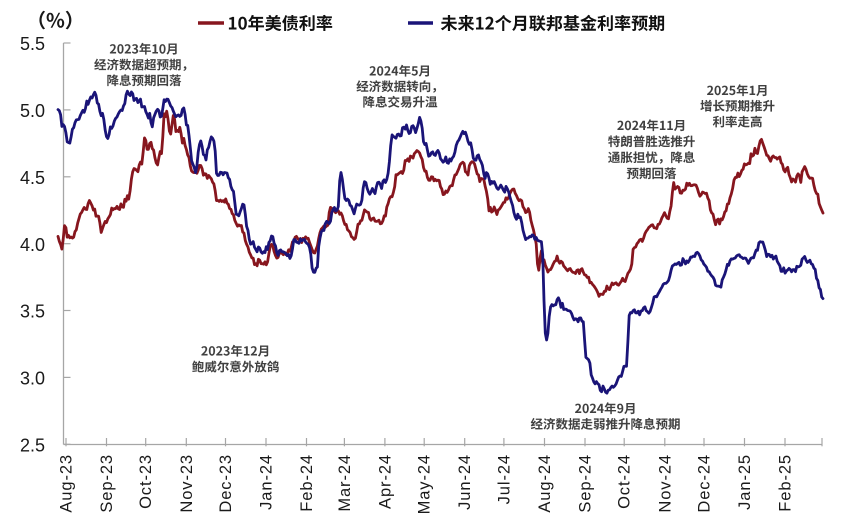 The image size is (843, 526). What do you see at coordinates (226, 483) in the screenshot?
I see `svg-text: Dec-23` at bounding box center [226, 483].